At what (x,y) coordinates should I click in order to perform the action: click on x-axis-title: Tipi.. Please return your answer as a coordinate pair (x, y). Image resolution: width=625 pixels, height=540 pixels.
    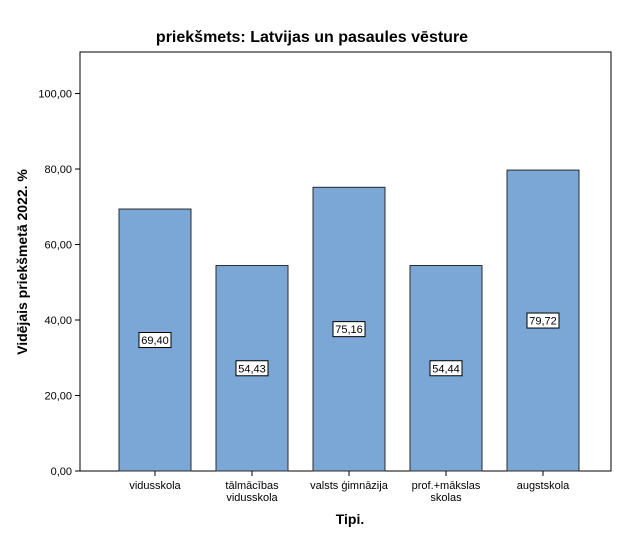
    Looking at the image, I should click on (350, 519).